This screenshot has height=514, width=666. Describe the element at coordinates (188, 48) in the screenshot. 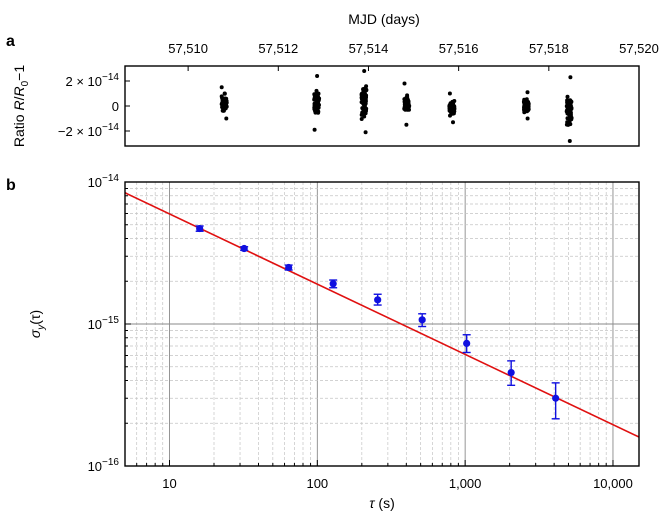

I see `panel-a-x-tick-label: 57,510` at that location.